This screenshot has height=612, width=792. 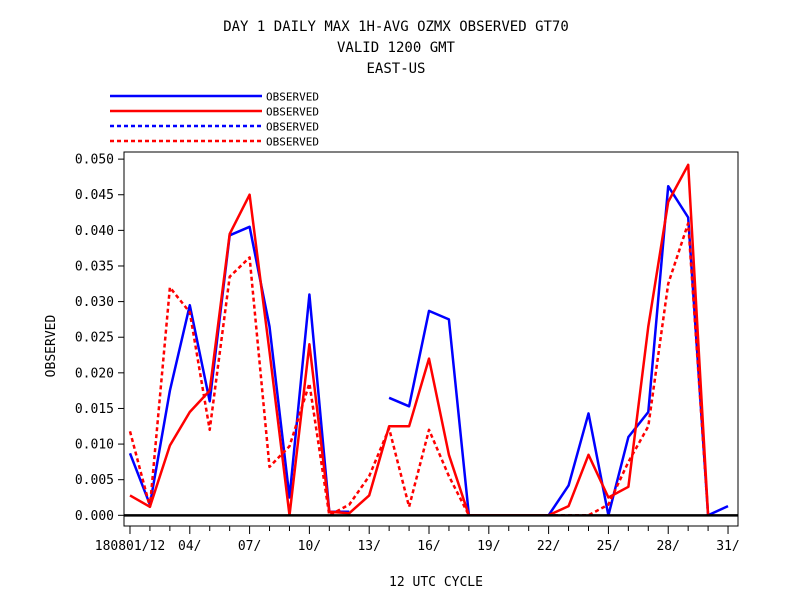 What do you see at coordinates (548, 546) in the screenshot?
I see `x-tick-label: 22/` at bounding box center [548, 546].